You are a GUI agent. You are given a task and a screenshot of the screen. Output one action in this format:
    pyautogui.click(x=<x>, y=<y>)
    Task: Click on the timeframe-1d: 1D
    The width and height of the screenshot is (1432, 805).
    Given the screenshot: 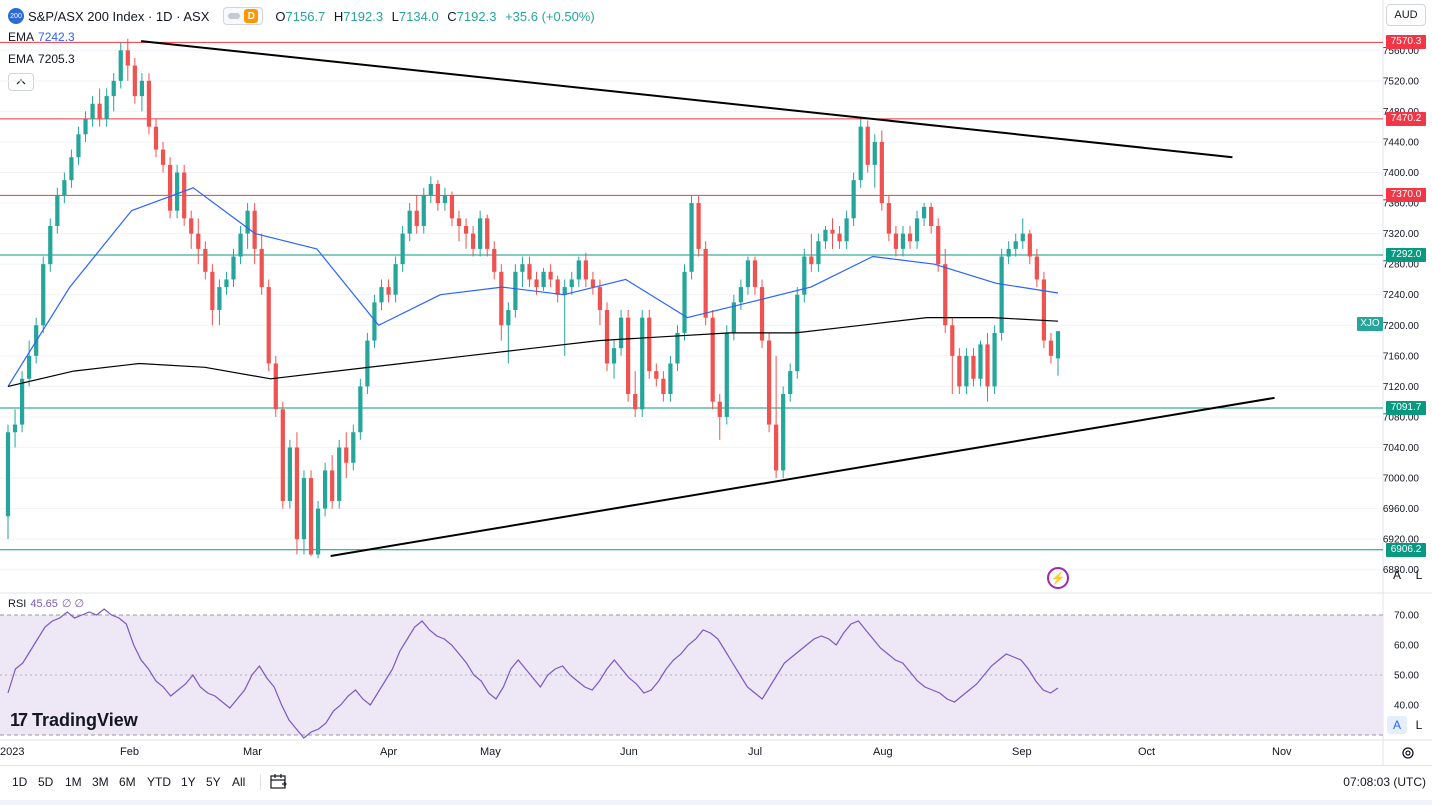 What is the action you would take?
    pyautogui.click(x=20, y=782)
    